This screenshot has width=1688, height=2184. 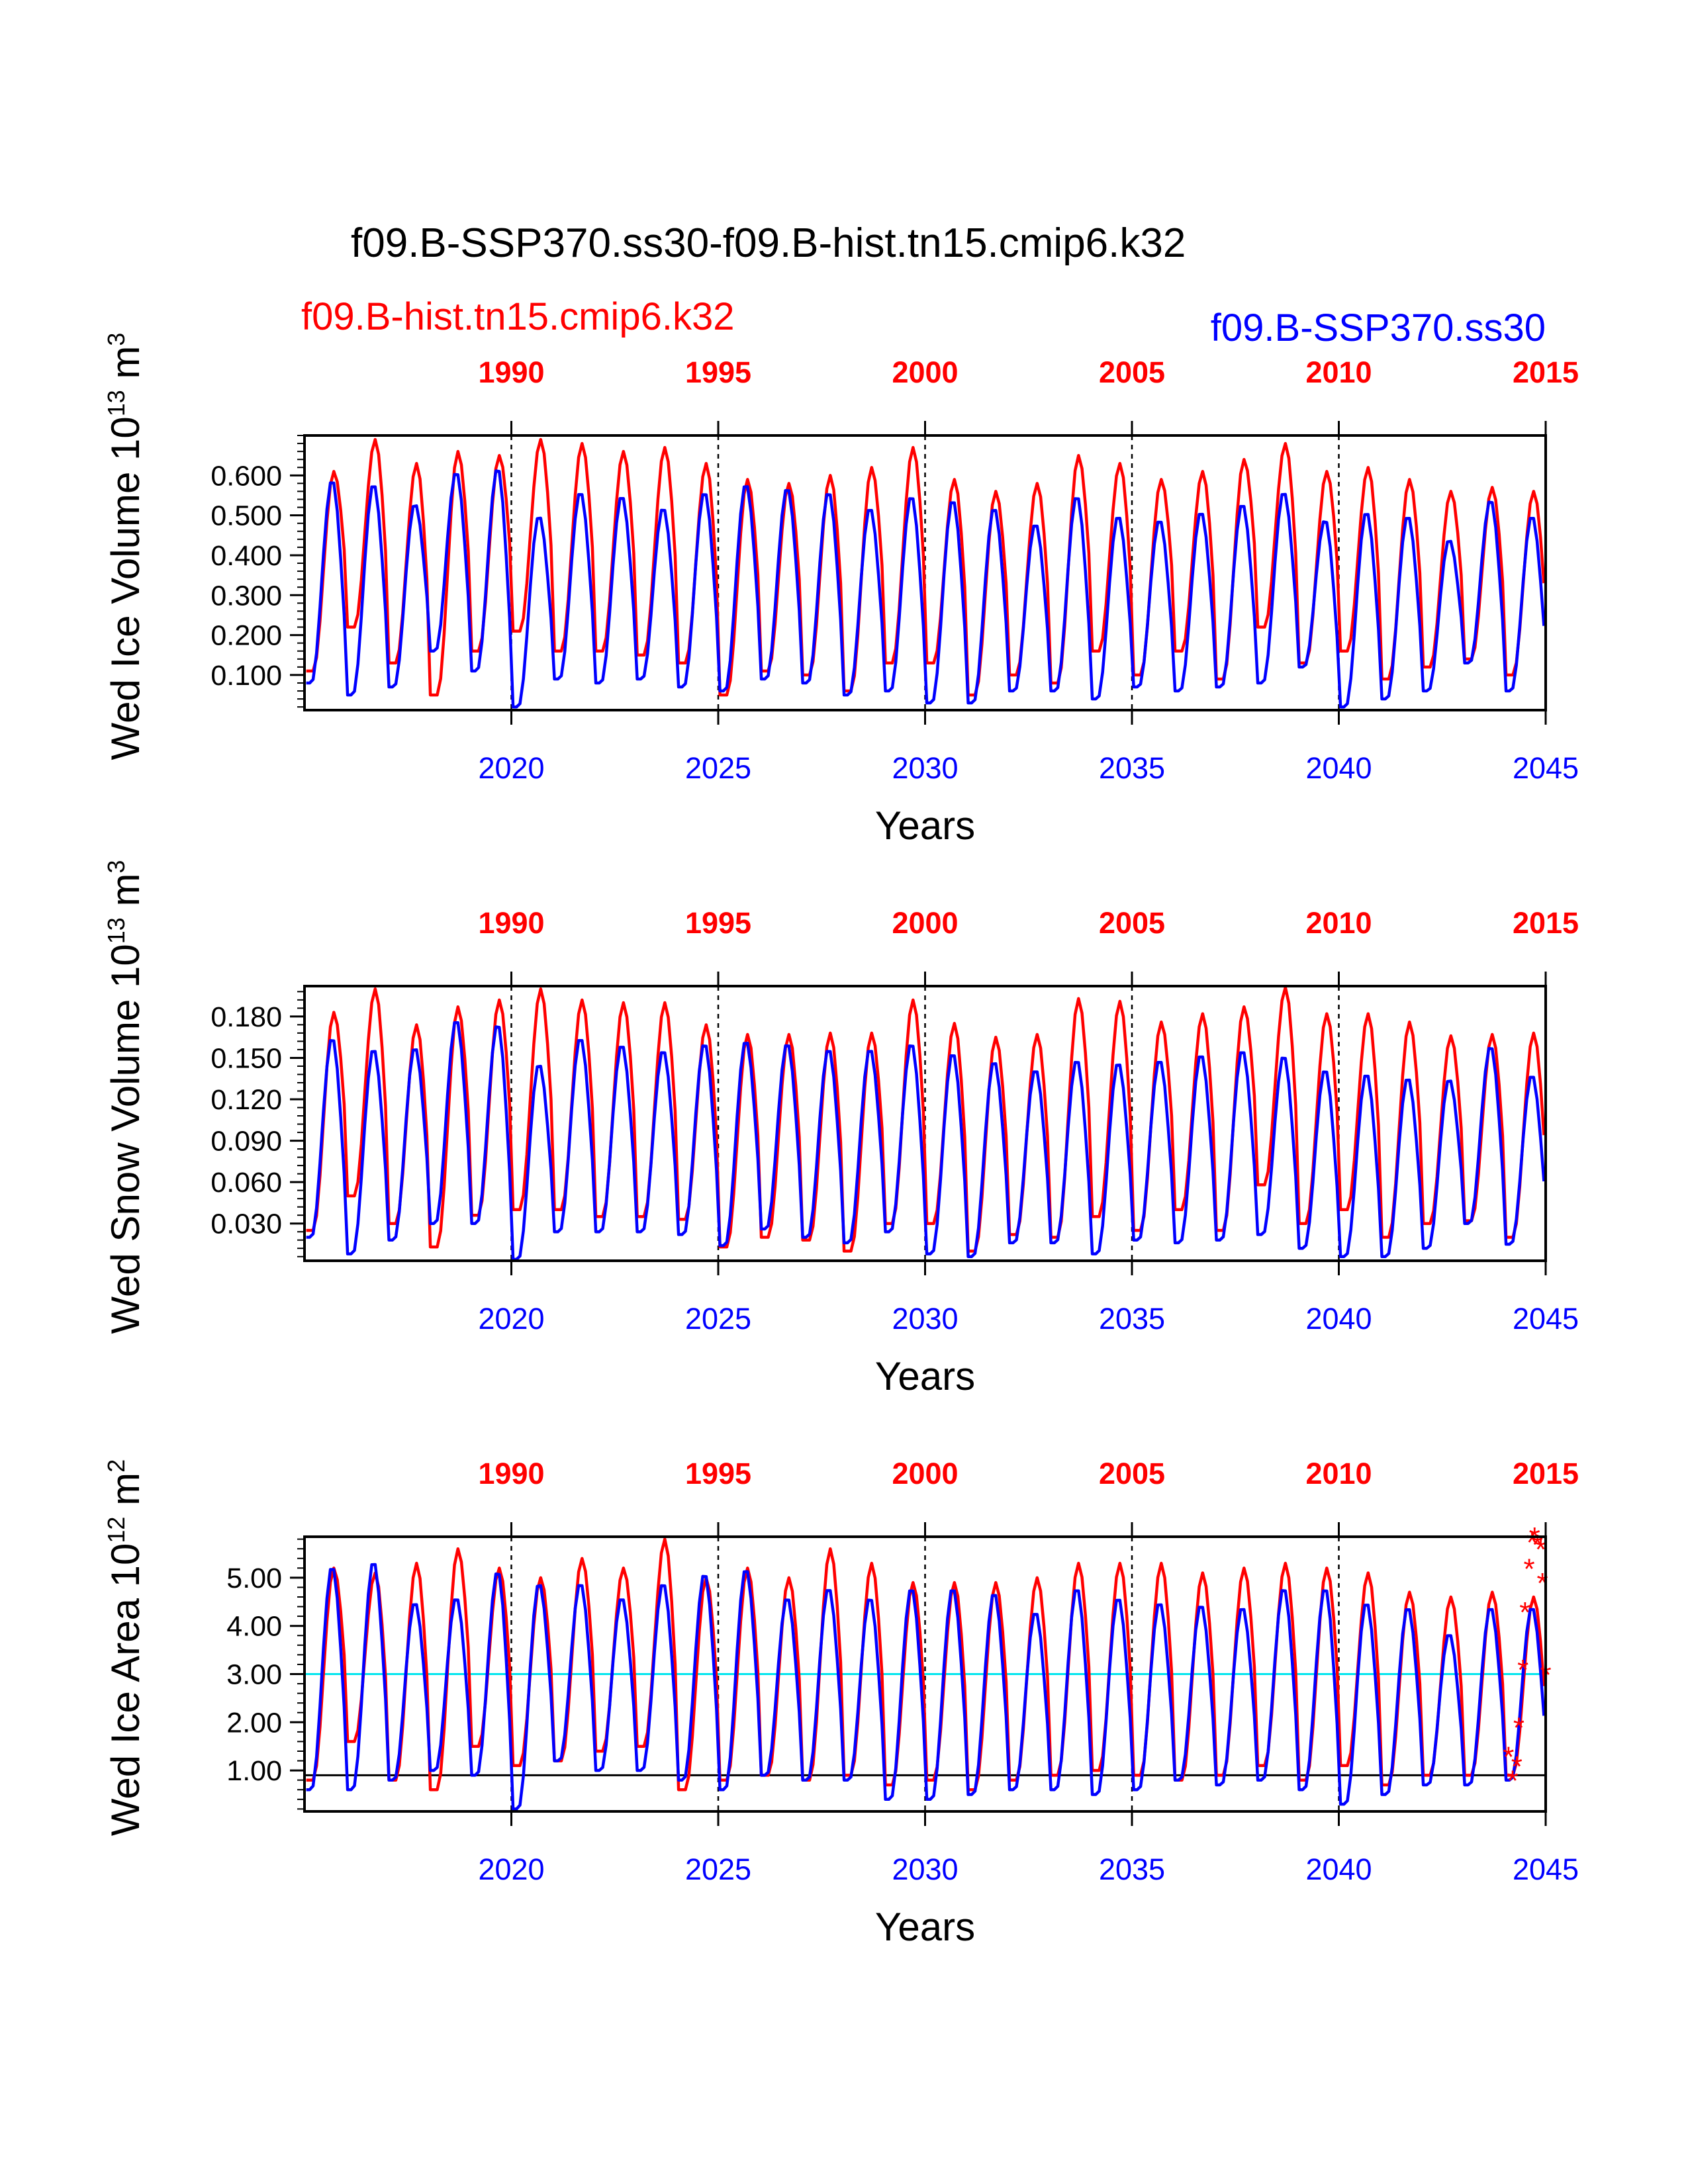 I want to click on y-axis-title-text: Wed Ice Volume 10, so click(x=125, y=588).